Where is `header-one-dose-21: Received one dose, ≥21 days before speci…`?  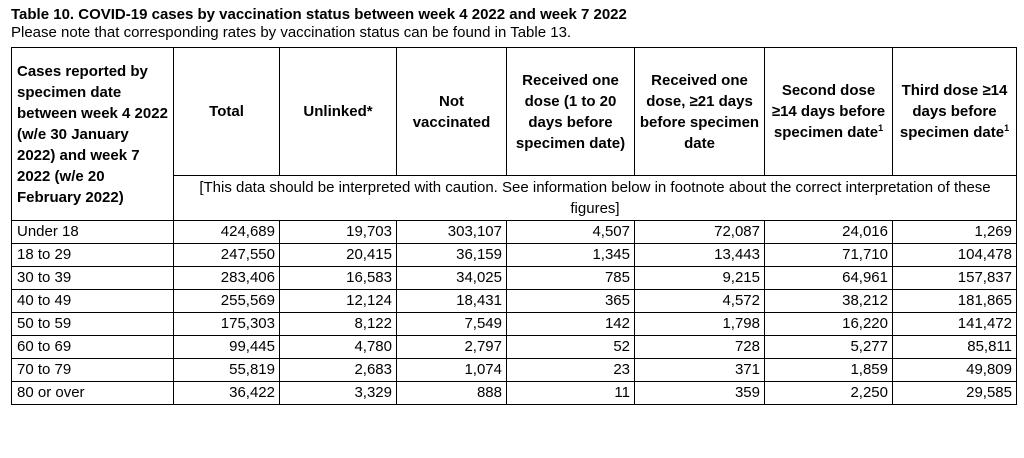
header-one-dose-21: Received one dose, ≥21 days before speci… is located at coordinates (699, 111).